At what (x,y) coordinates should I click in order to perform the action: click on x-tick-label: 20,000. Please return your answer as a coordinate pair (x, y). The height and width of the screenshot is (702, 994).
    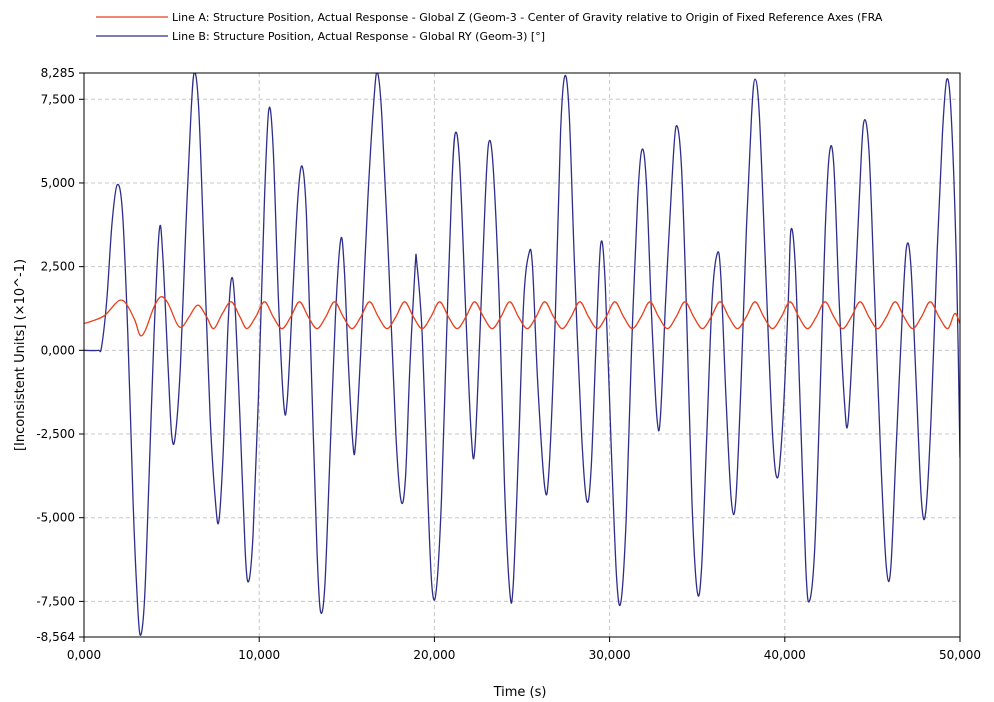
    Looking at the image, I should click on (434, 655).